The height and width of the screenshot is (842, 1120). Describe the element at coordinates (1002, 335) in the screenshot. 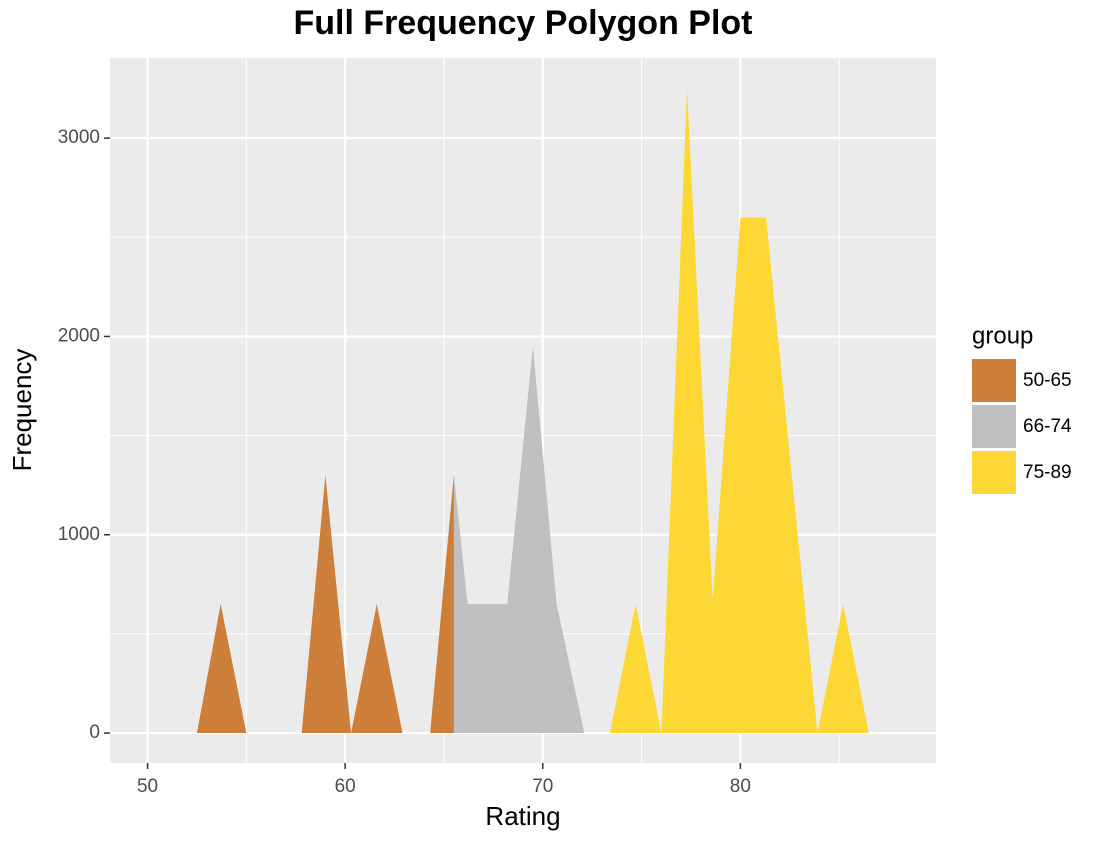

I see `legend-title: group` at that location.